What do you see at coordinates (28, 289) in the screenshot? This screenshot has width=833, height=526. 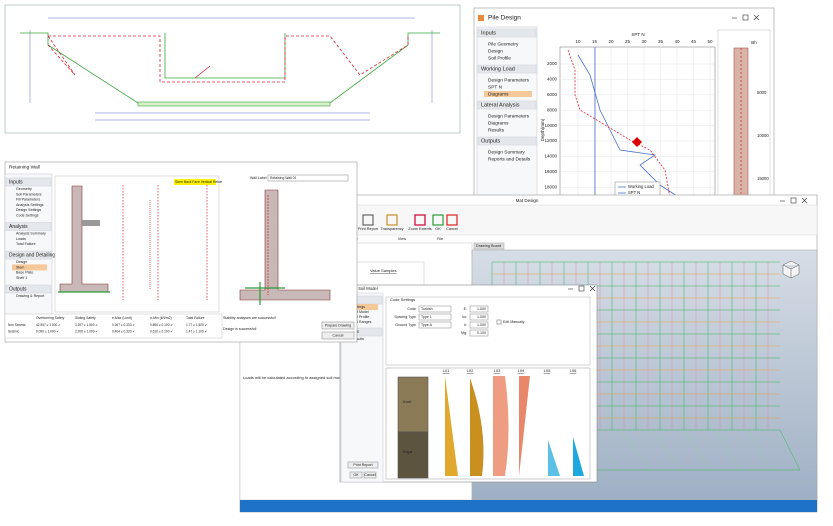 I see `section-header` at bounding box center [28, 289].